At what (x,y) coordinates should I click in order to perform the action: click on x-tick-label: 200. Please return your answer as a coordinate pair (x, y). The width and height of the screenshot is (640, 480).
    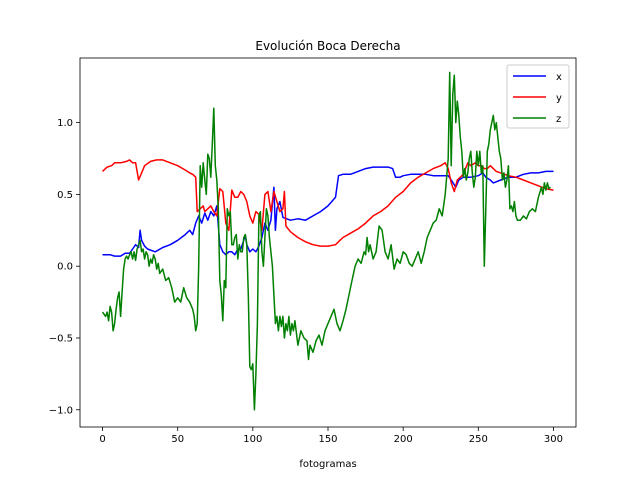
    Looking at the image, I should click on (403, 439).